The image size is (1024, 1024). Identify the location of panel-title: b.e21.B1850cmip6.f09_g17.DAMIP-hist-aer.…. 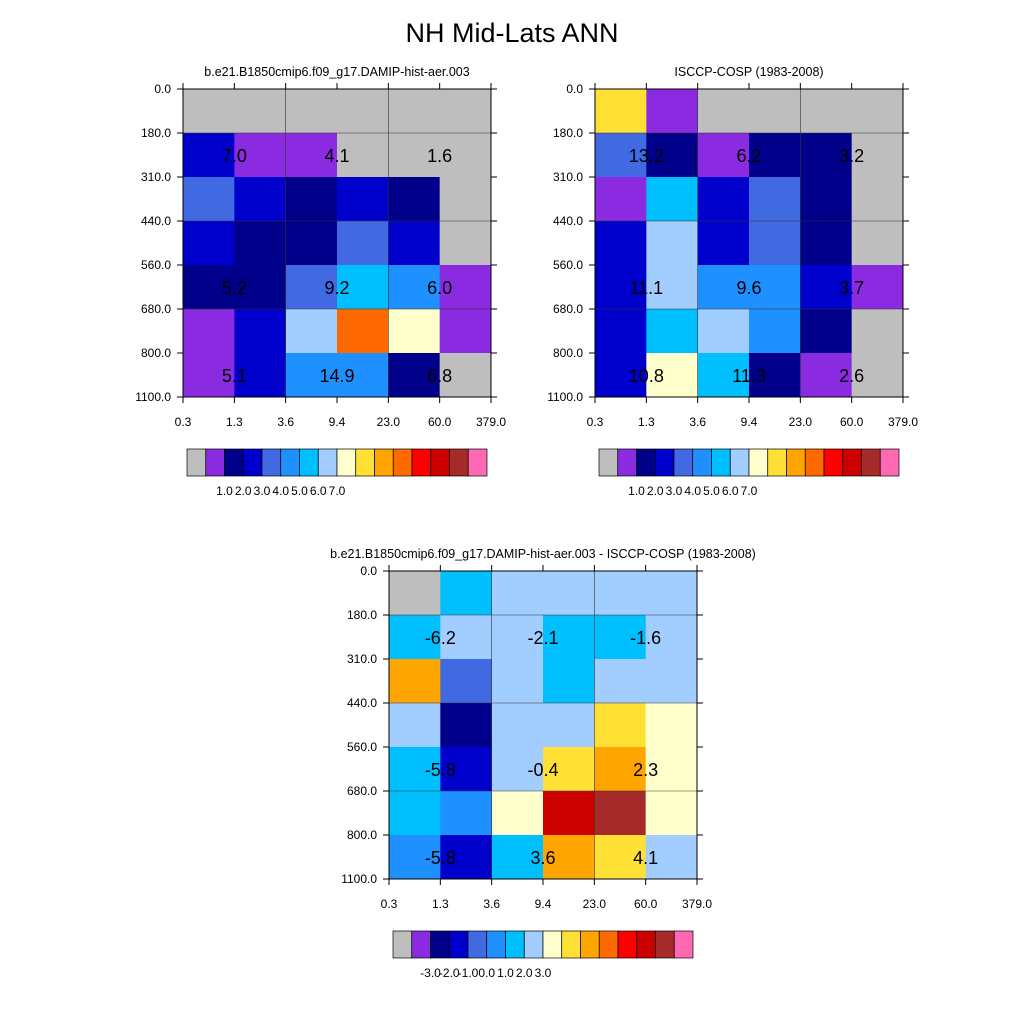
(336, 72).